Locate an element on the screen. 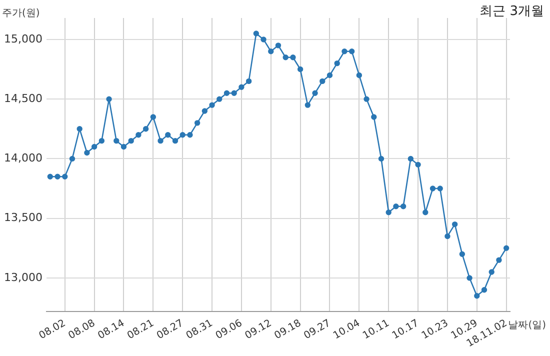 The width and height of the screenshot is (550, 356). y-tick-label: 15,000 is located at coordinates (23, 39).